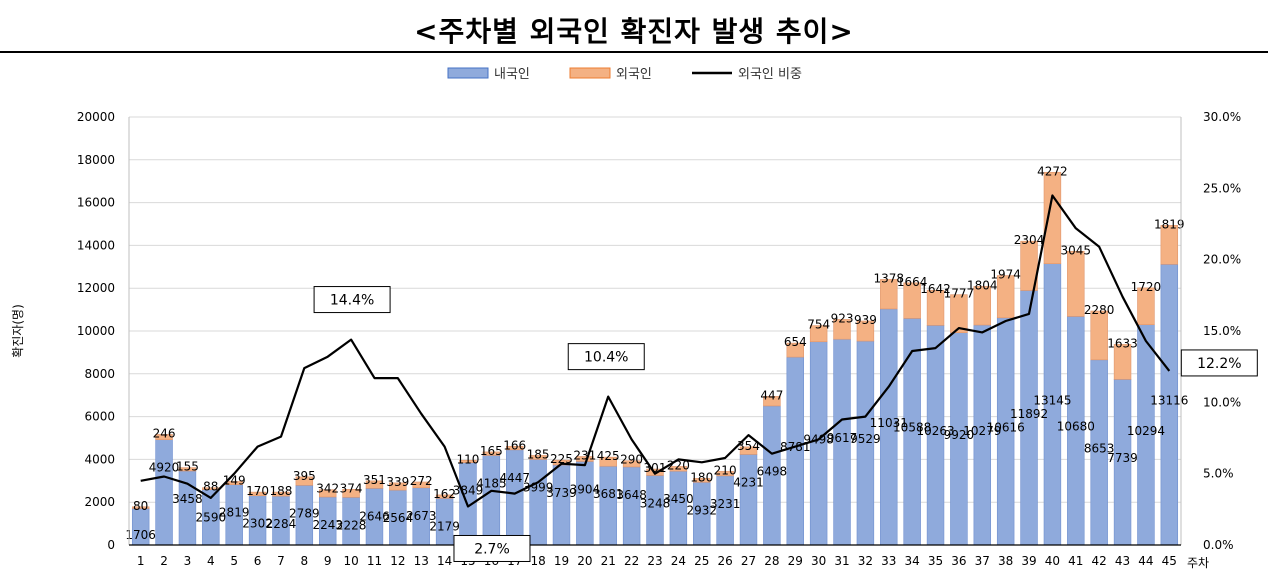 The image size is (1268, 583). What do you see at coordinates (701, 510) in the screenshot?
I see `label-domestic-week-25: 2932` at bounding box center [701, 510].